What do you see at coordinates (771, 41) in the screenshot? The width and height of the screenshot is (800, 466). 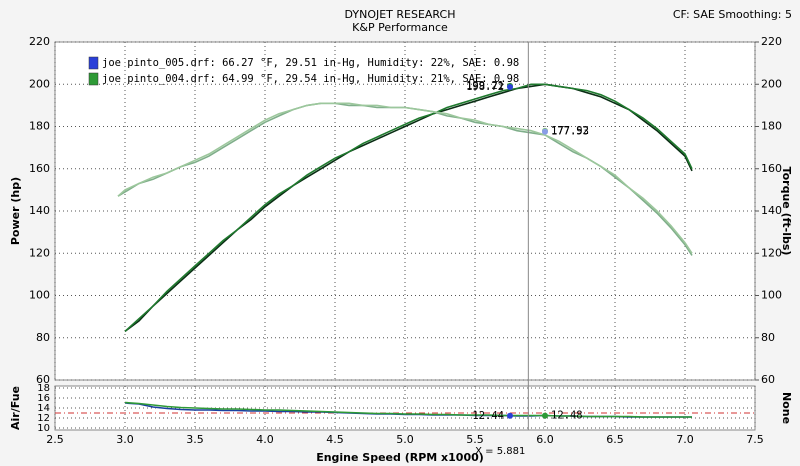 I see `y2-tick-label: 220` at bounding box center [771, 41].